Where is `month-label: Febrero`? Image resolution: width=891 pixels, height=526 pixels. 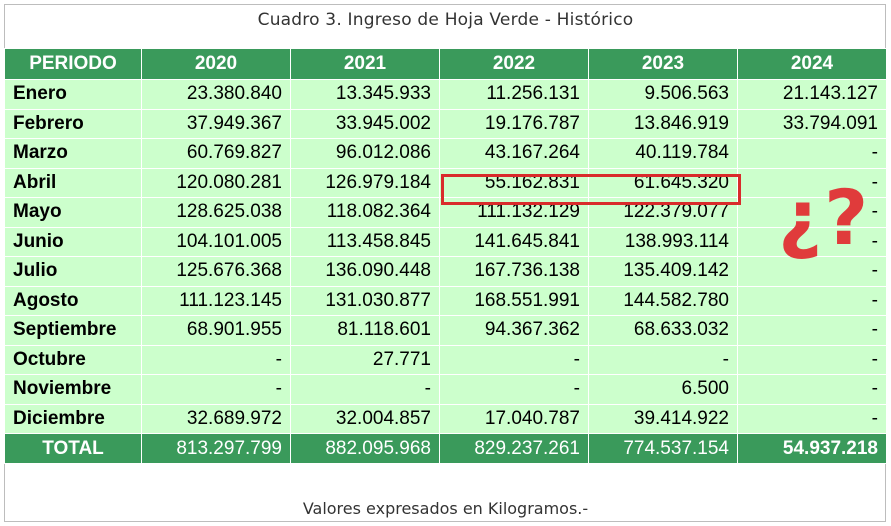
month-label: Febrero is located at coordinates (73, 123).